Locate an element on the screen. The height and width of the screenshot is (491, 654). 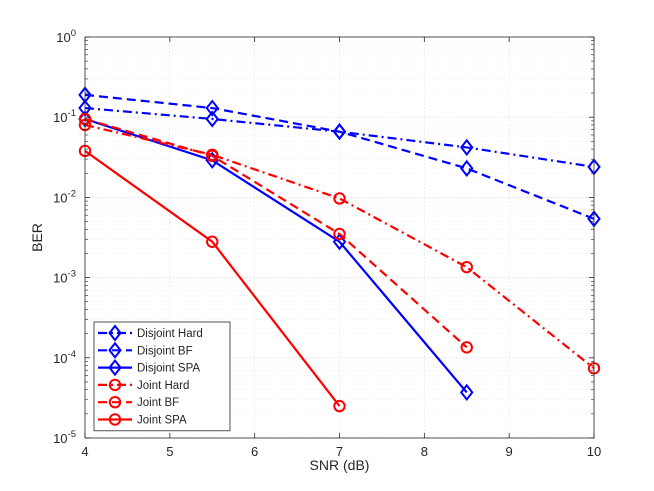
legend-entry-disjoint-spa: Disjoint SPA is located at coordinates (149, 367).